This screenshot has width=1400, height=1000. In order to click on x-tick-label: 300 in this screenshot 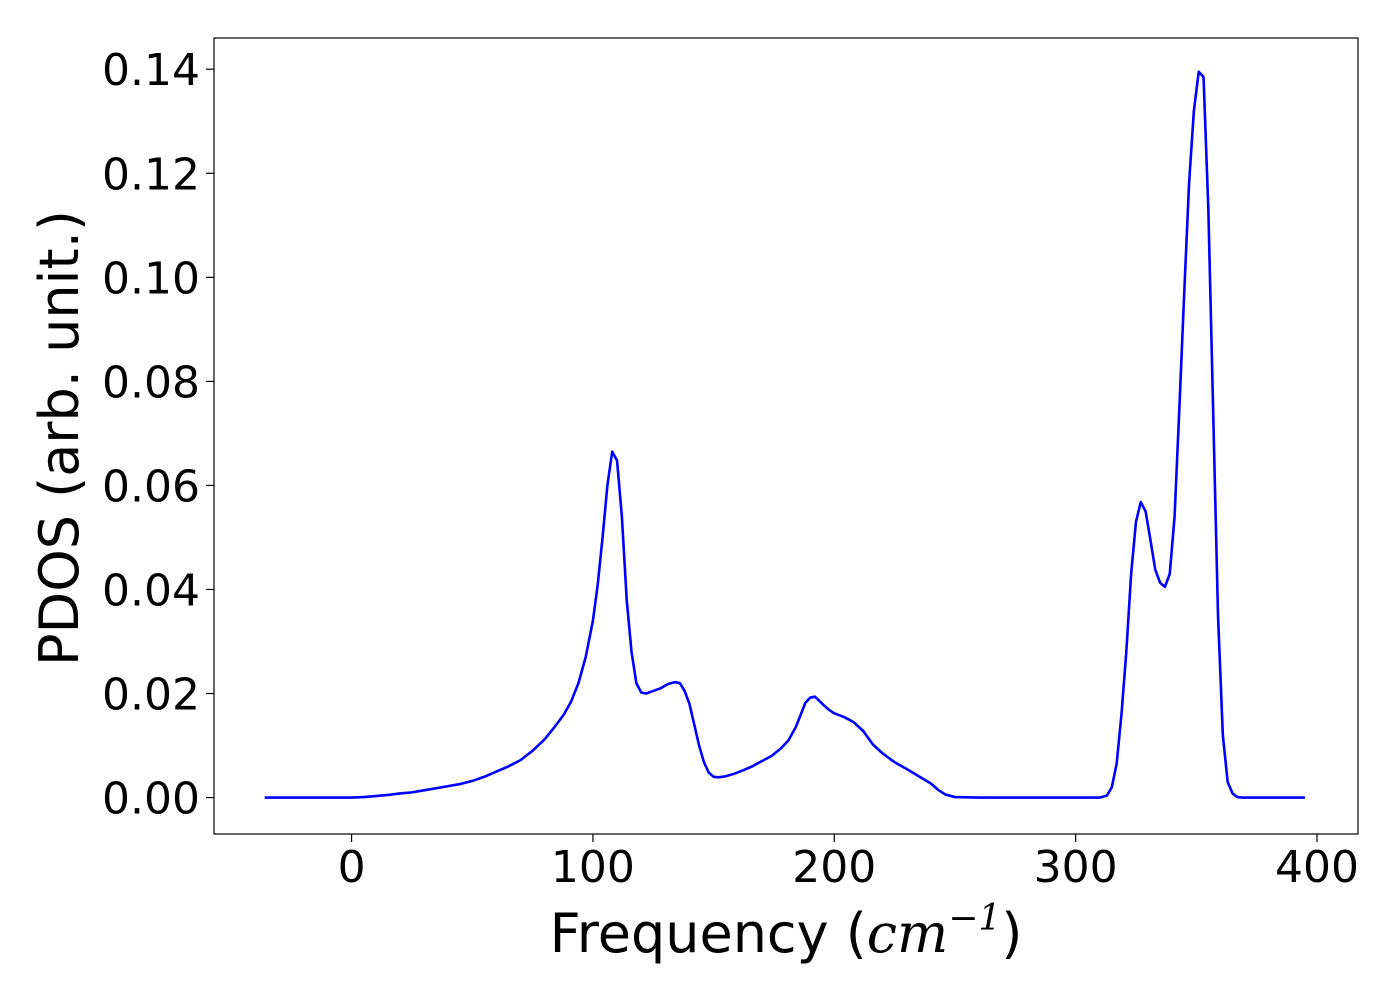, I will do `click(1076, 867)`.